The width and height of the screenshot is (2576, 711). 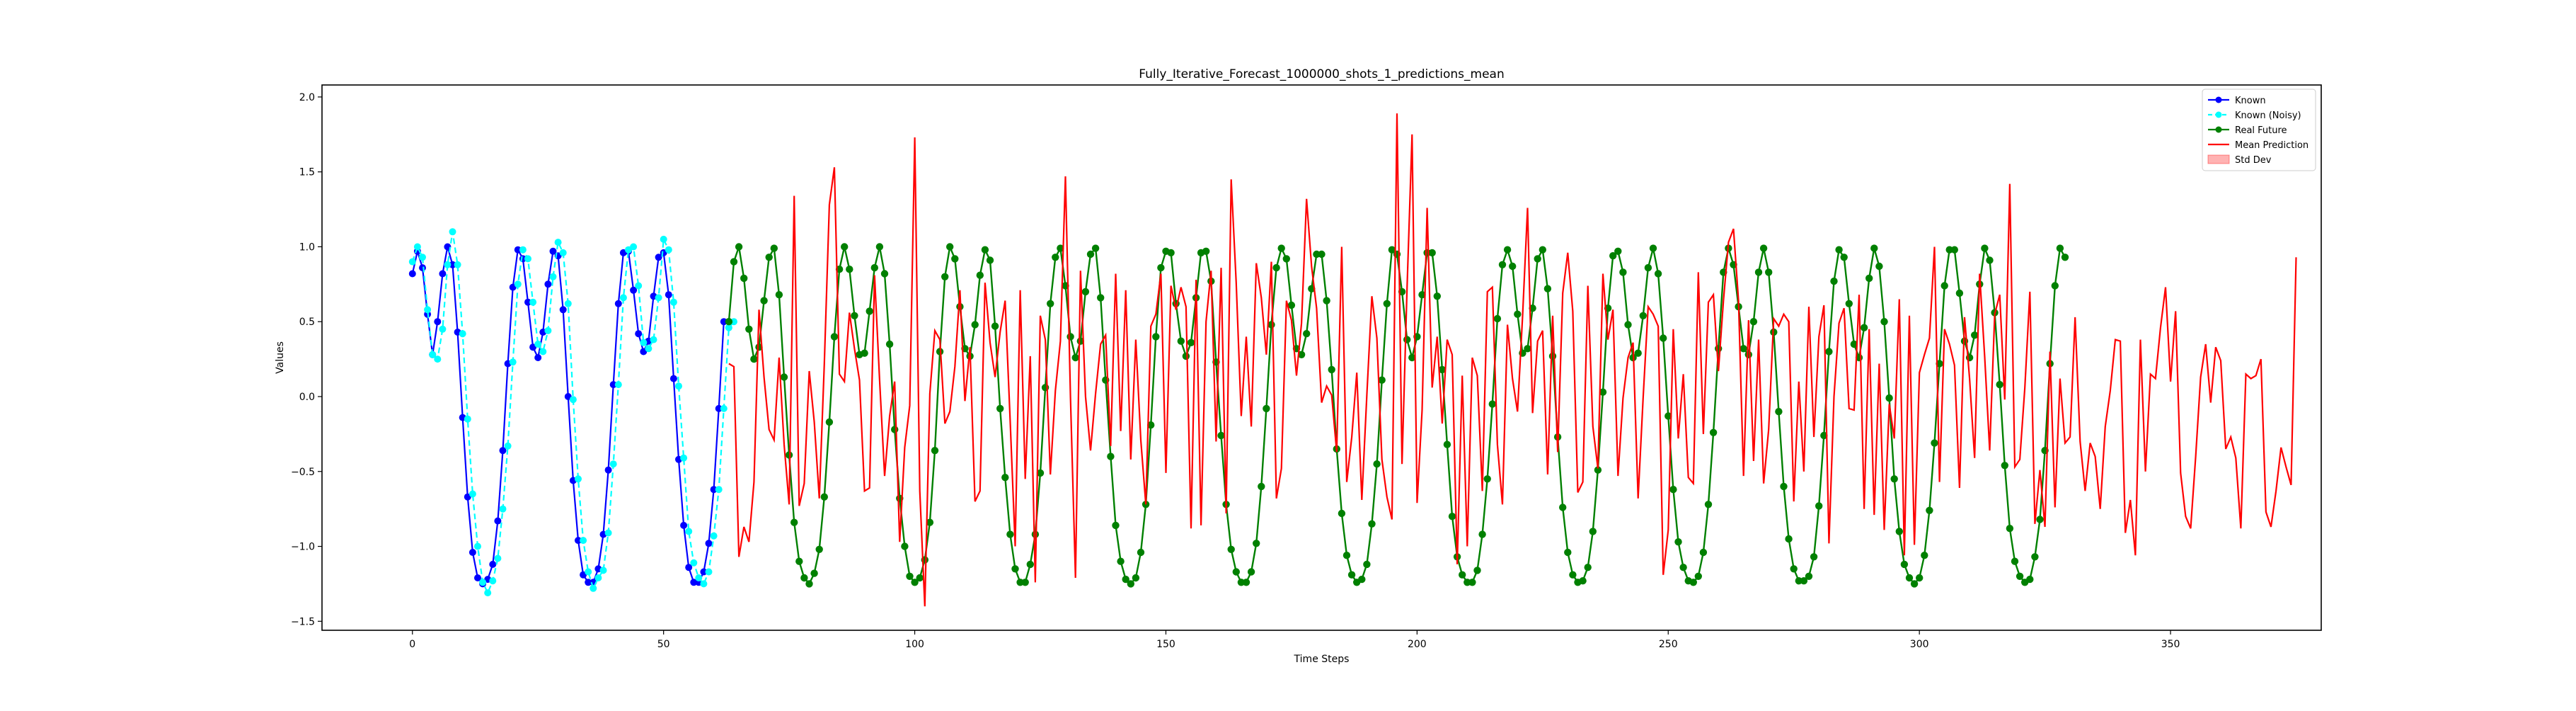 I want to click on y-tick-label: 1.5, so click(x=307, y=172).